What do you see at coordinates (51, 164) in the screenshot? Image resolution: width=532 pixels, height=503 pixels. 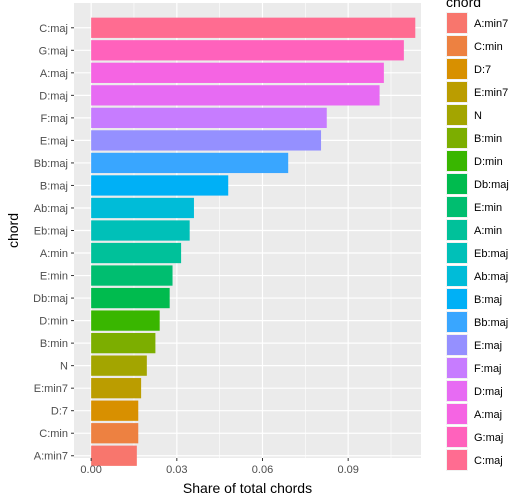 I see `y-tick-label: Bb:maj` at bounding box center [51, 164].